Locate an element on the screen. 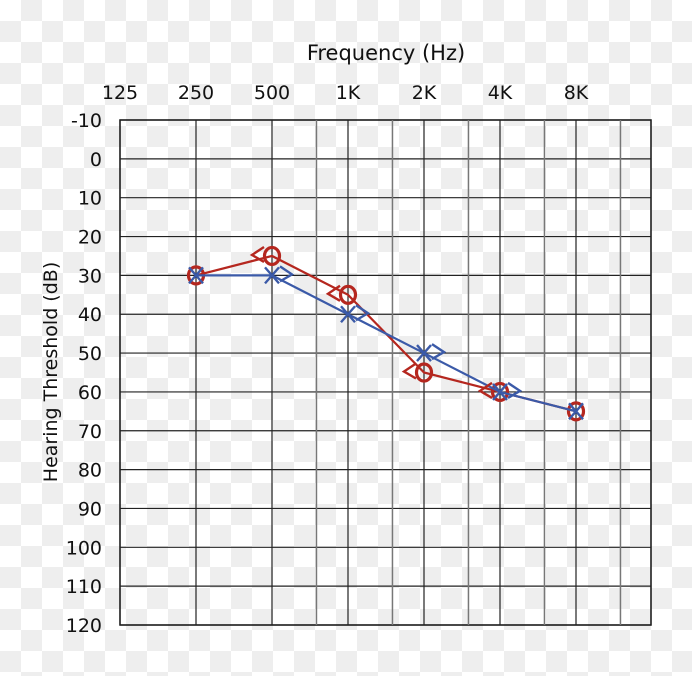 The height and width of the screenshot is (676, 692). y-tick-labels: -10 0 10 20 30 40 50 60 70 80 90 100 110 120 is located at coordinates (84, 373).